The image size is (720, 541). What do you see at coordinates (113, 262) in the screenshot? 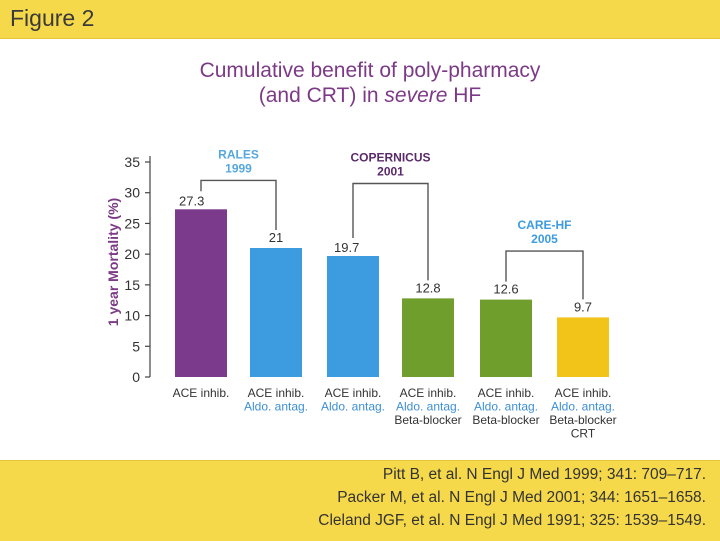
I see `y-axis-title: 1 year Mortality (%)` at bounding box center [113, 262].